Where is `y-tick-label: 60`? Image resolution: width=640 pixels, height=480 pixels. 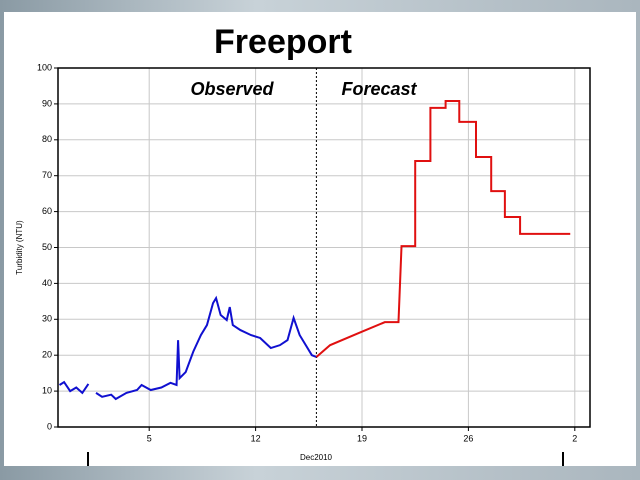
y-tick-label: 60 is located at coordinates (47, 211).